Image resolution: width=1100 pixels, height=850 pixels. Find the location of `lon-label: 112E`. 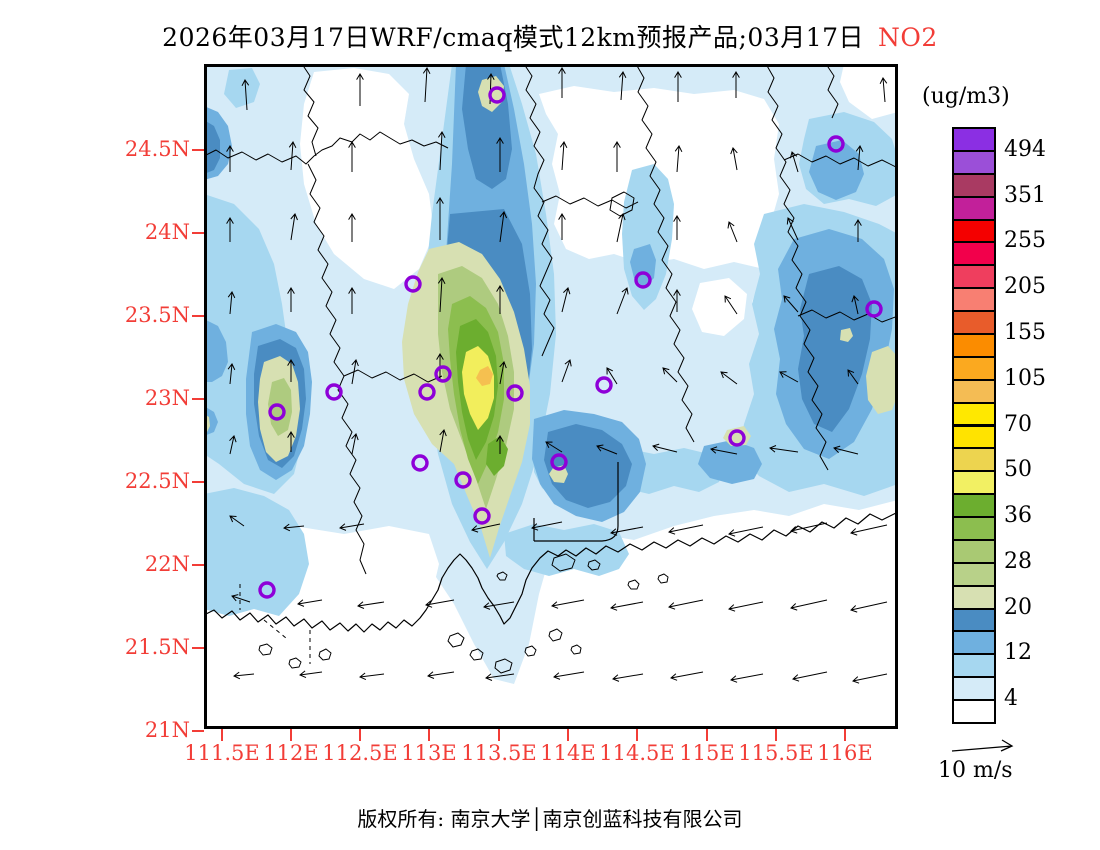

lon-label: 112E is located at coordinates (291, 753).